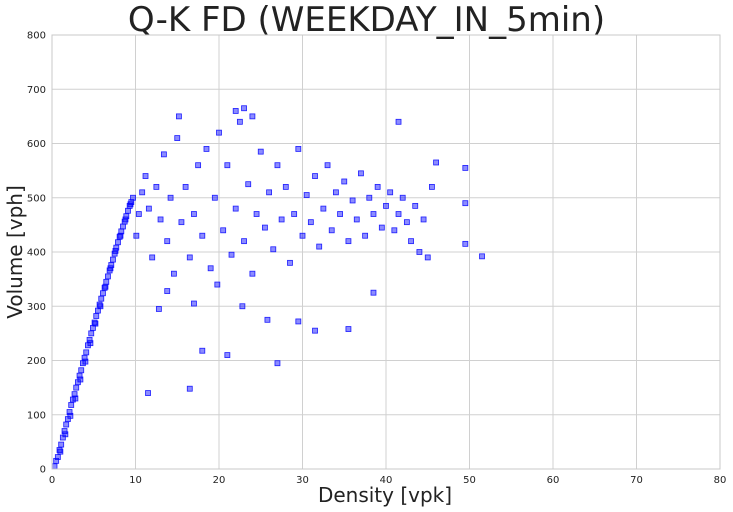  Describe the element at coordinates (553, 480) in the screenshot. I see `x-tick-label: 60` at that location.